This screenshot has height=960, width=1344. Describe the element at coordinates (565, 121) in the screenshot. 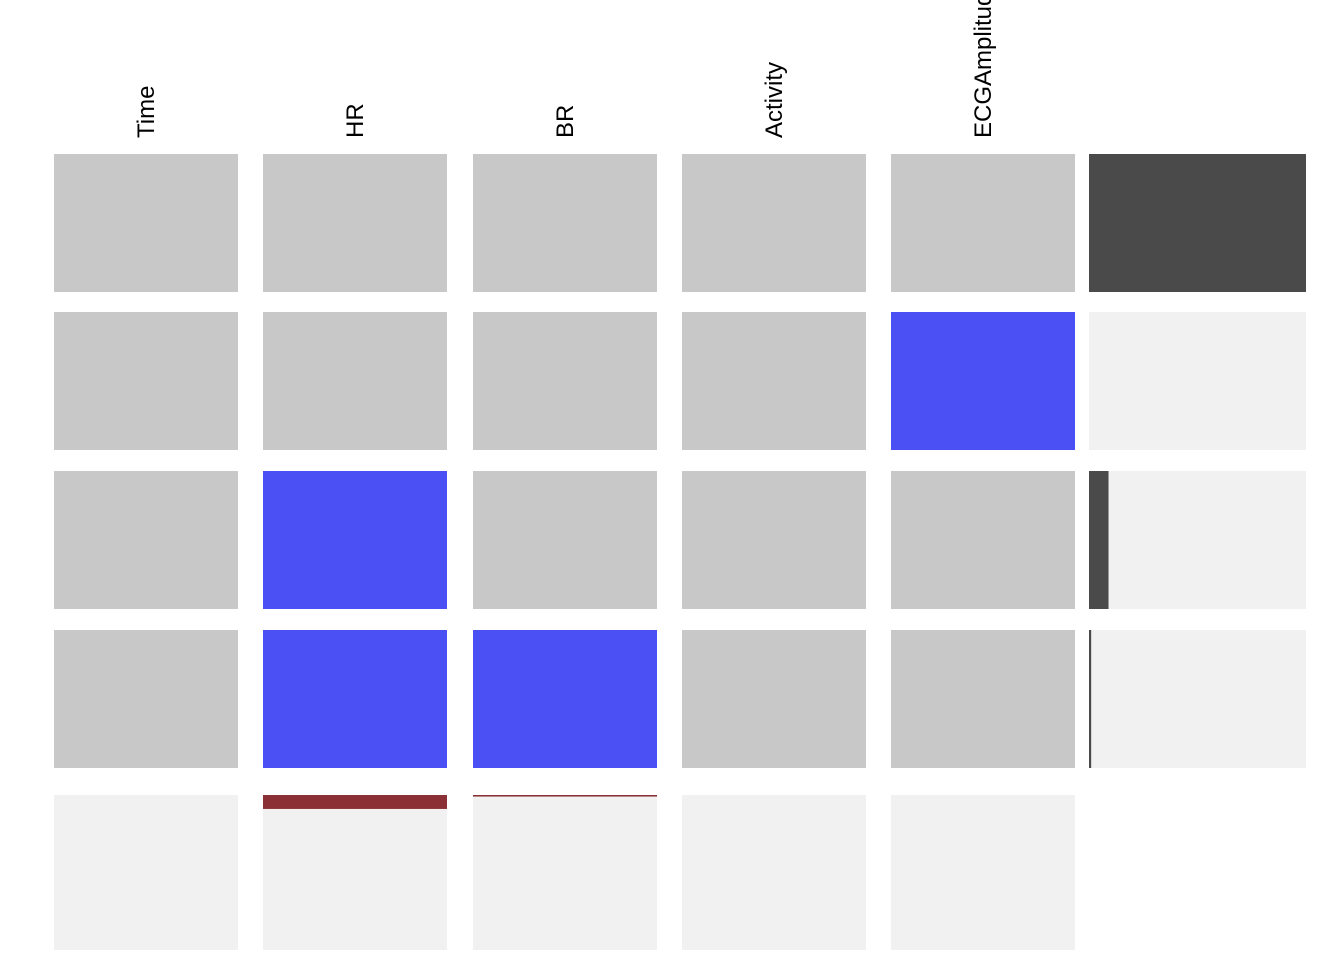

I see `column-label-br: BR` at that location.